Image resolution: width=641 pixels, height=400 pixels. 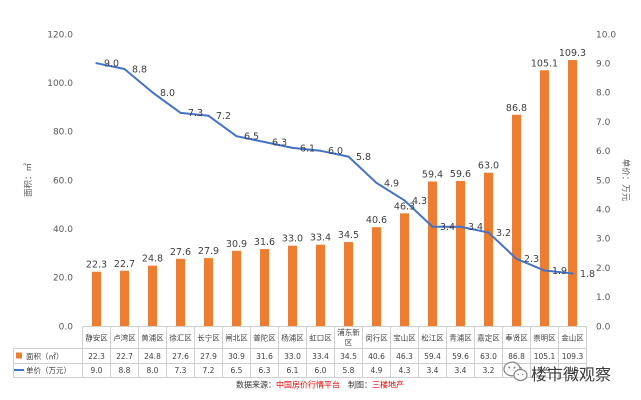 I want to click on category-label: 嘉定区, so click(x=488, y=337).